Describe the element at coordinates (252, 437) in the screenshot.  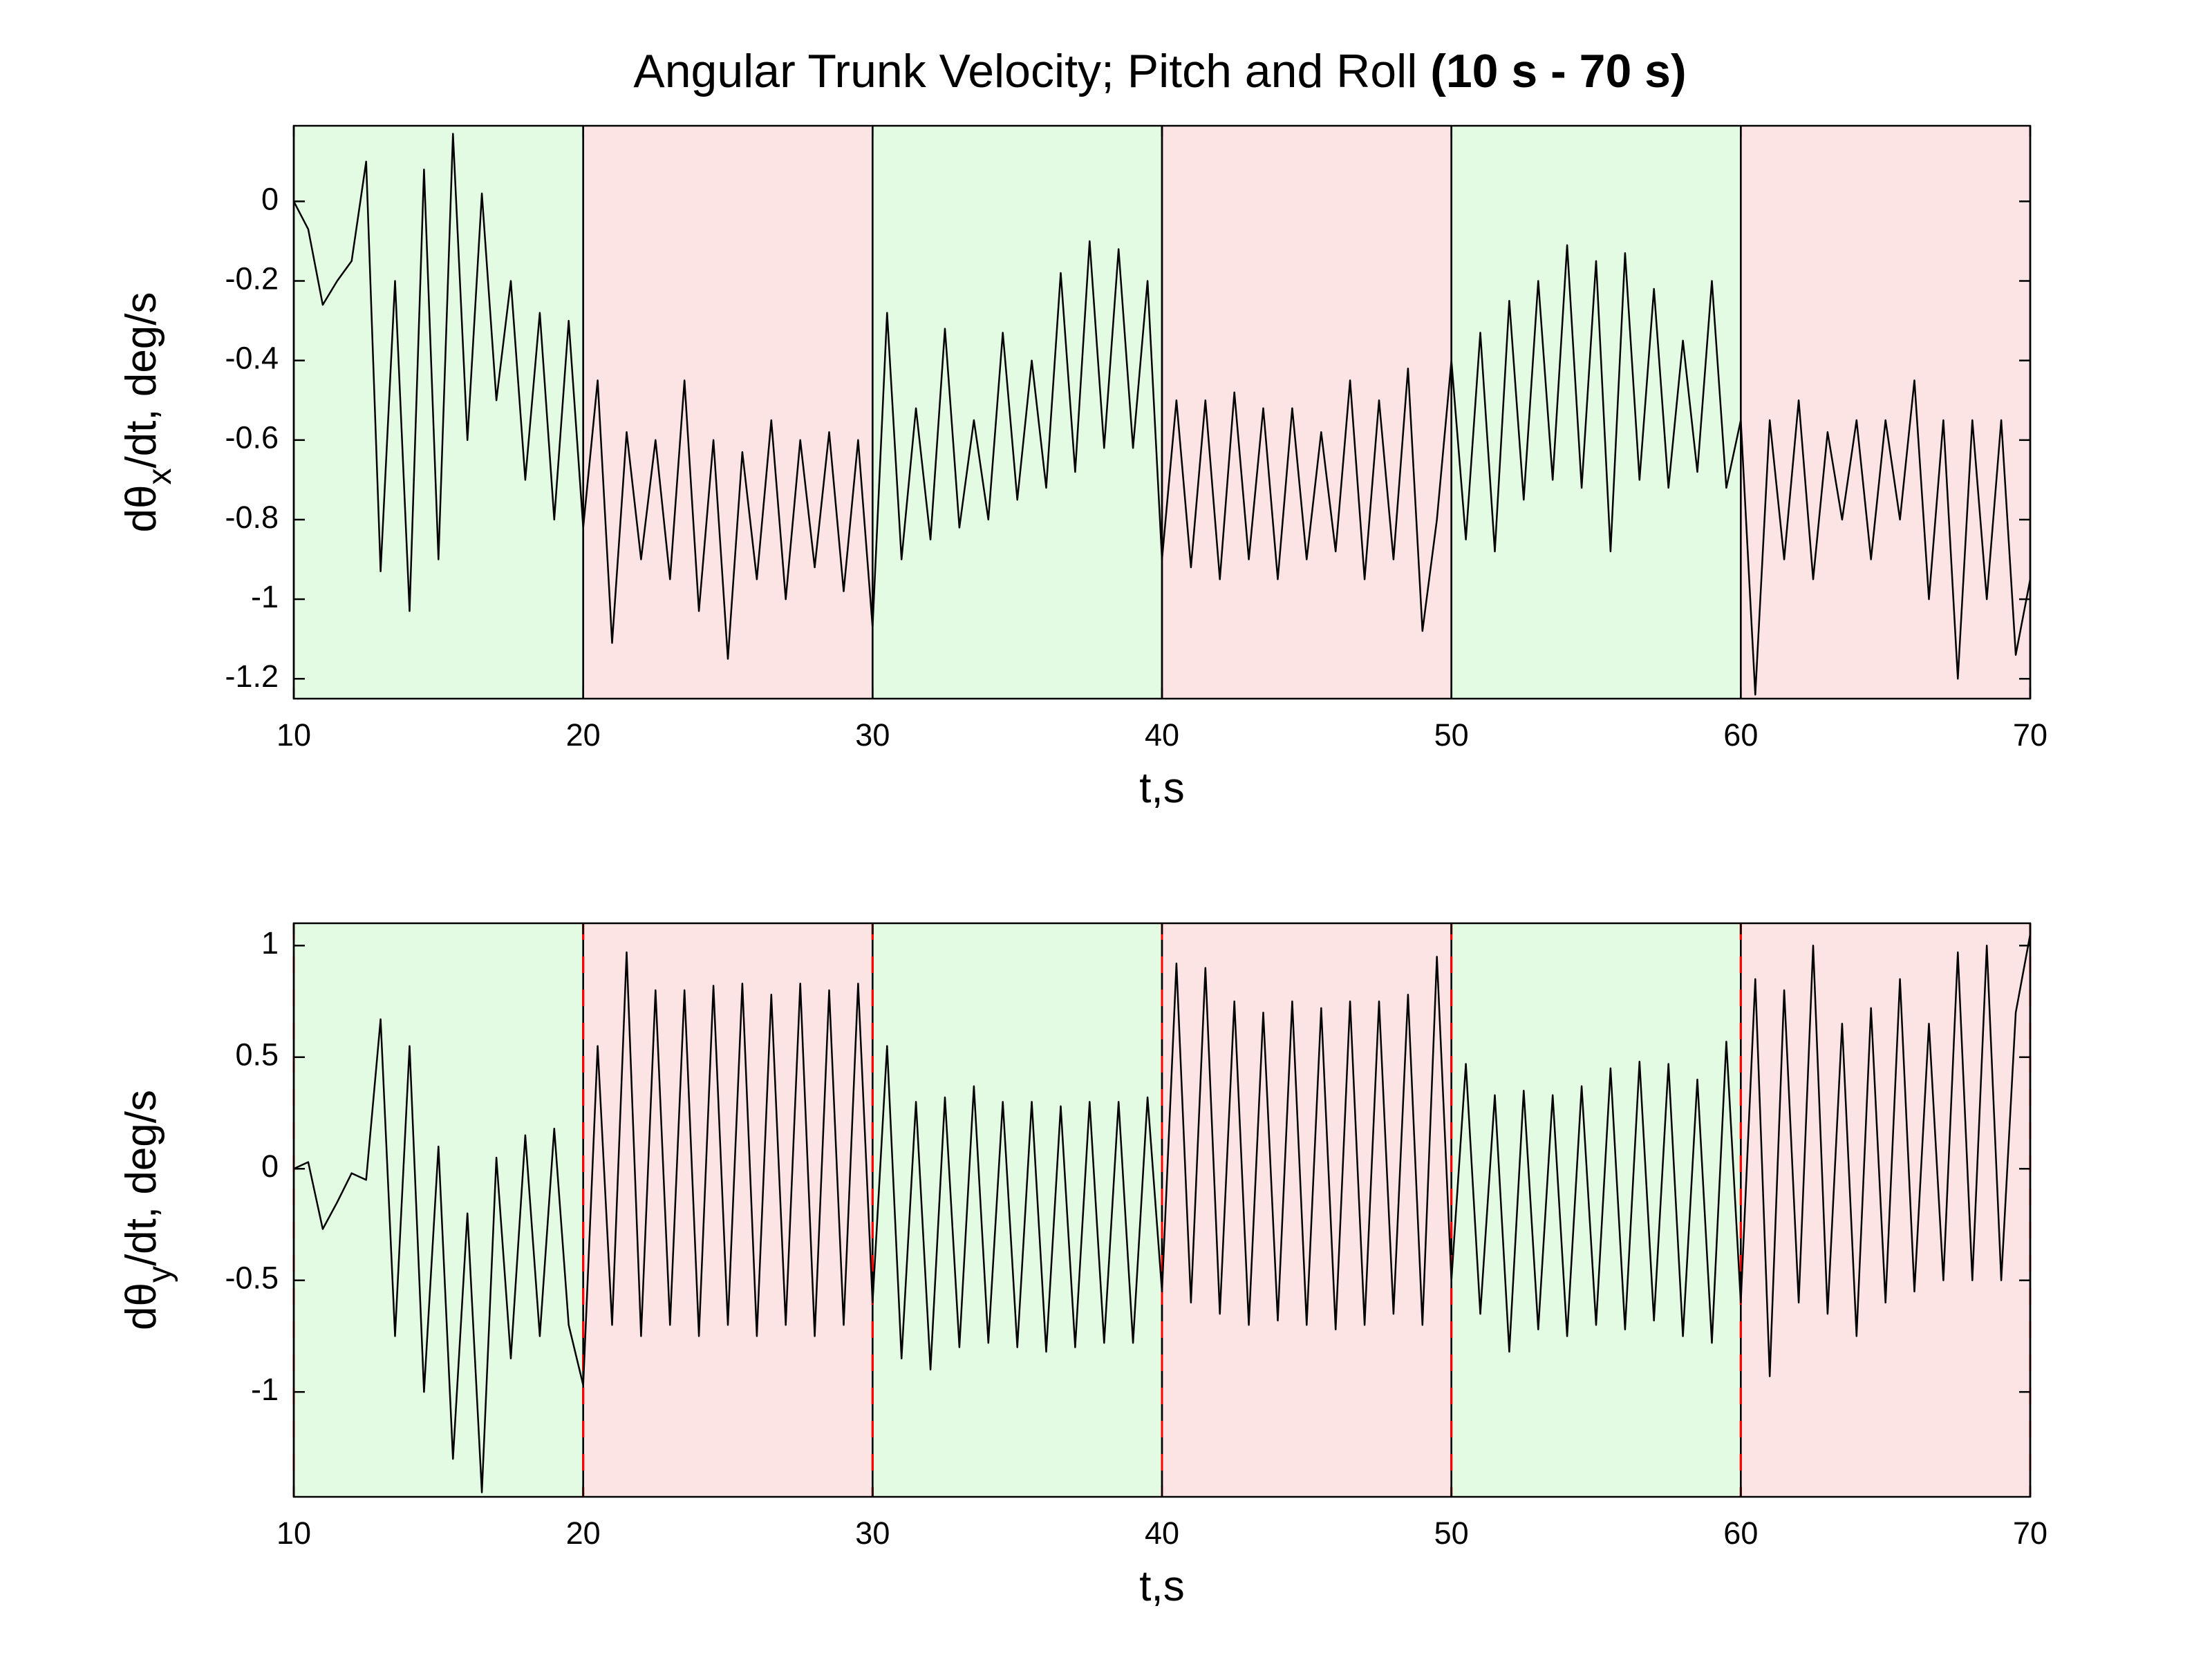
I see `y-tick-label: -0.6` at that location.